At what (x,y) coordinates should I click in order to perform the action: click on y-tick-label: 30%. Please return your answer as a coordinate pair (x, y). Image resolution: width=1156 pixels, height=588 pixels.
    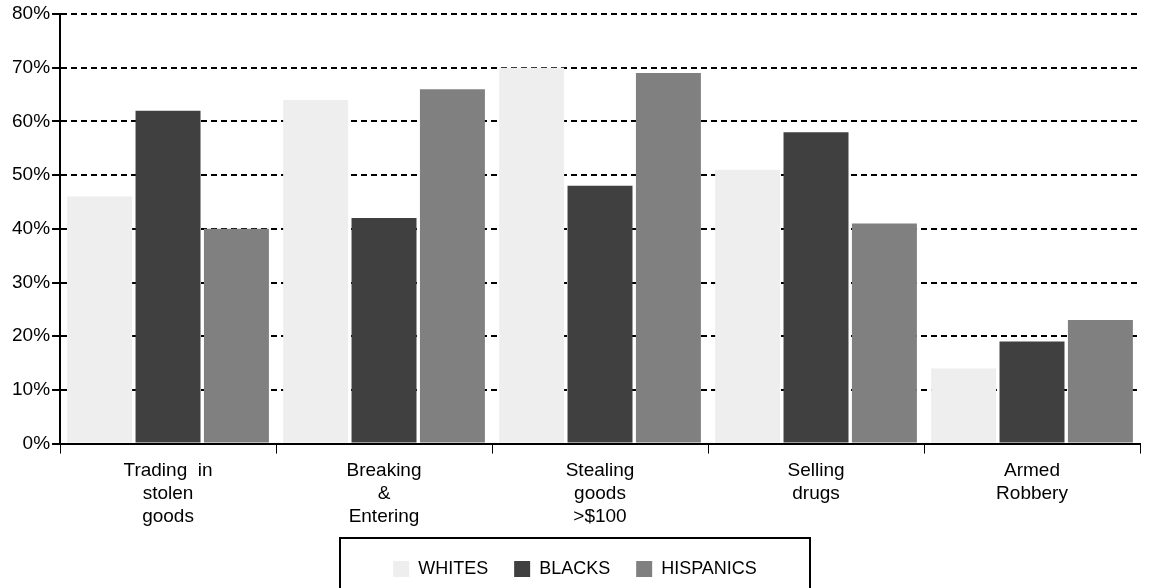
    Looking at the image, I should click on (31, 281).